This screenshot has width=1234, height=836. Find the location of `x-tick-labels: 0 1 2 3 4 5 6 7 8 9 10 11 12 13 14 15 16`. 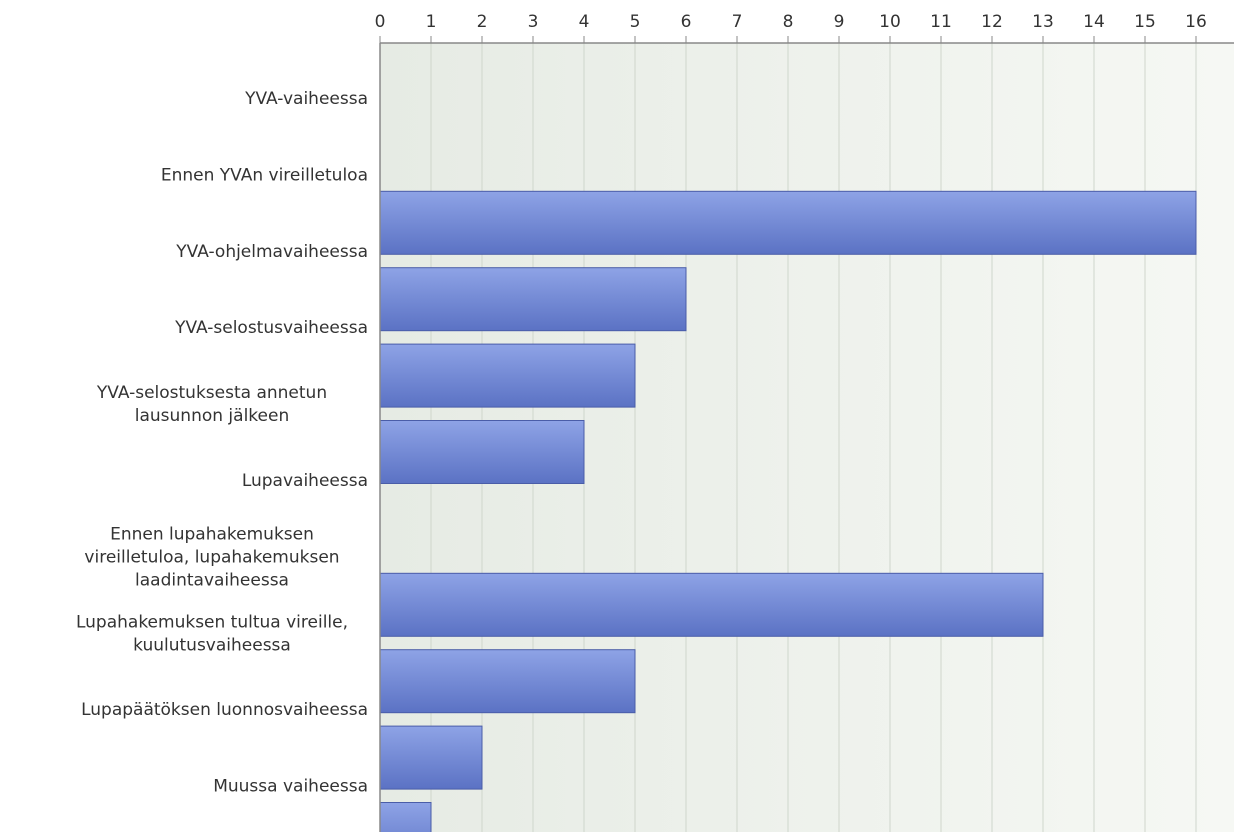

x-tick-labels: 0 1 2 3 4 5 6 7 8 9 10 11 12 13 14 15 16 is located at coordinates (791, 27).